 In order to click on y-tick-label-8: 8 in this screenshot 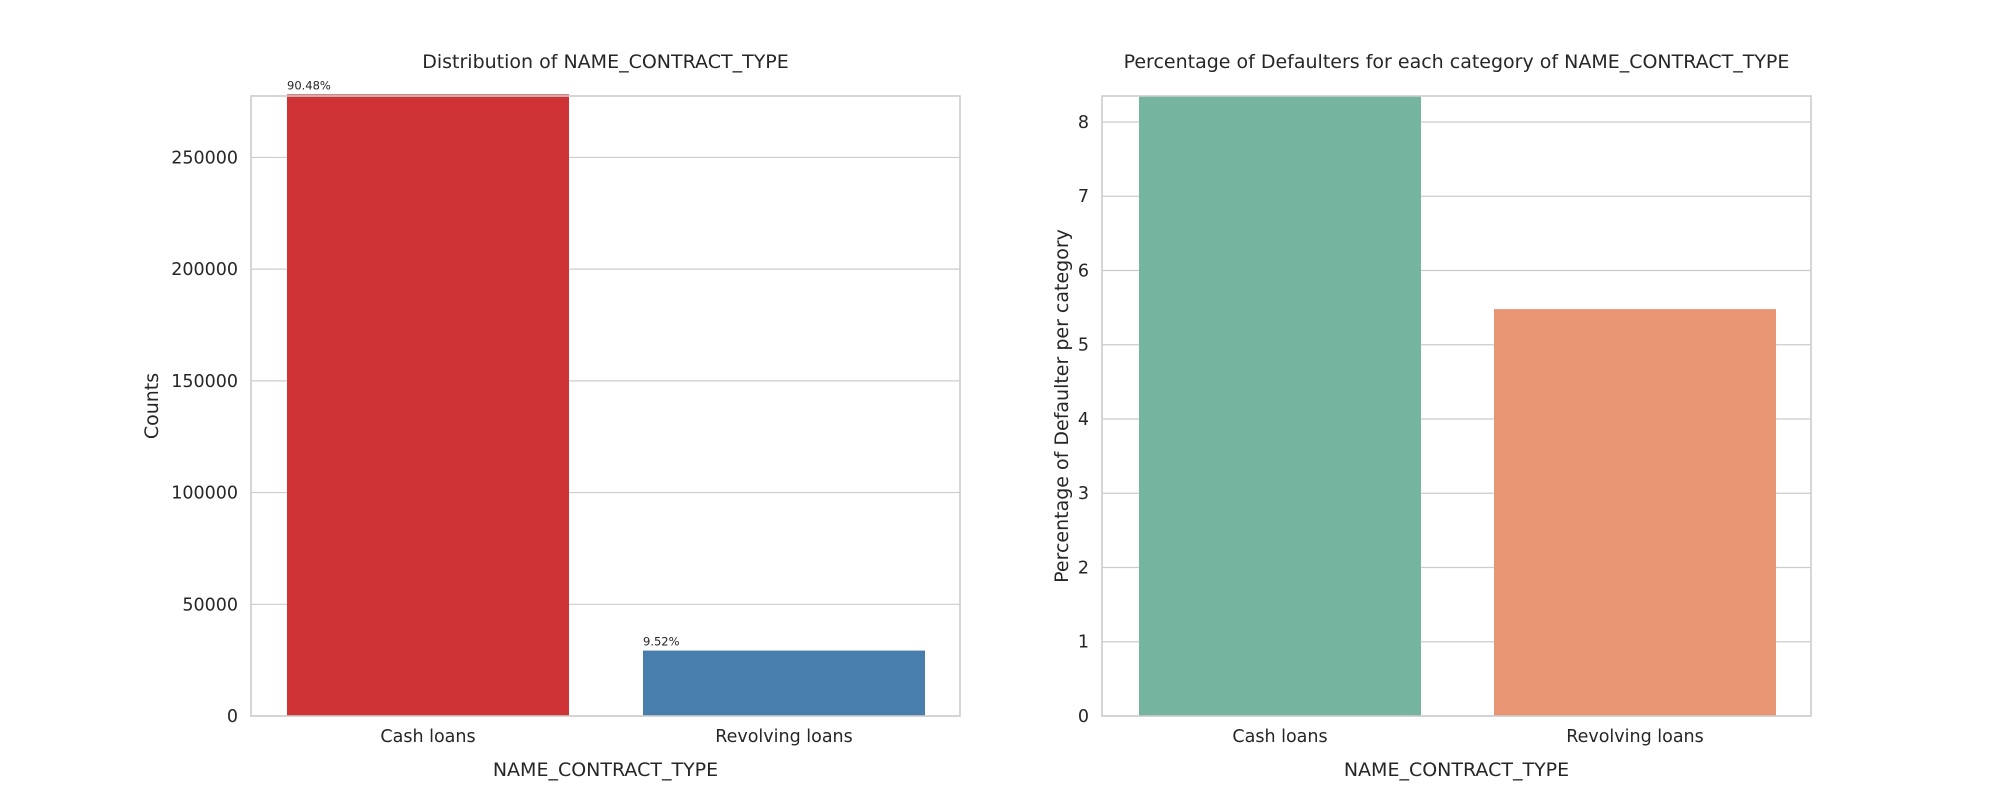, I will do `click(1083, 123)`.